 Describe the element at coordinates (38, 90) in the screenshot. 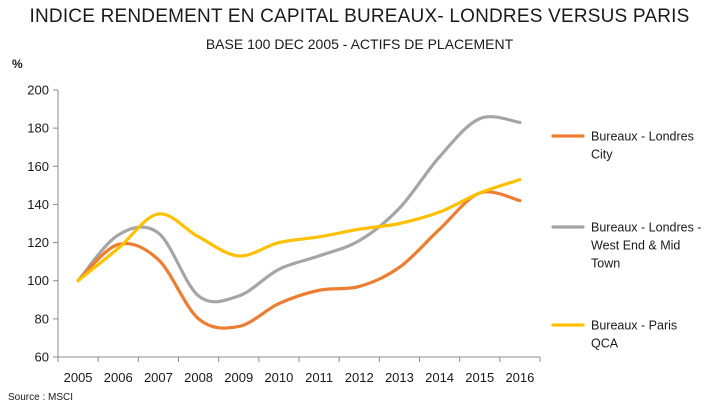

I see `y-tick-label: 200` at that location.